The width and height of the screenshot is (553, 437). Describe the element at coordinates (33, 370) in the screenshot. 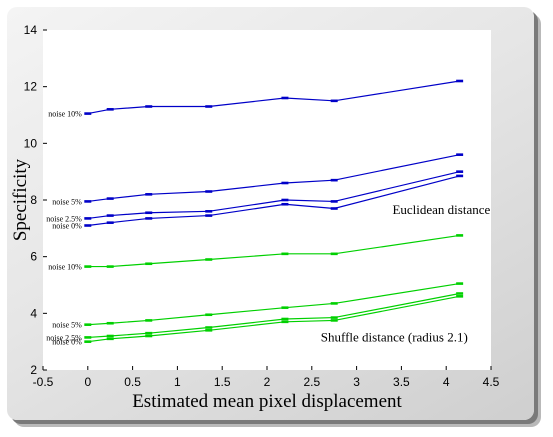

I see `y-tick-label: 2` at that location.